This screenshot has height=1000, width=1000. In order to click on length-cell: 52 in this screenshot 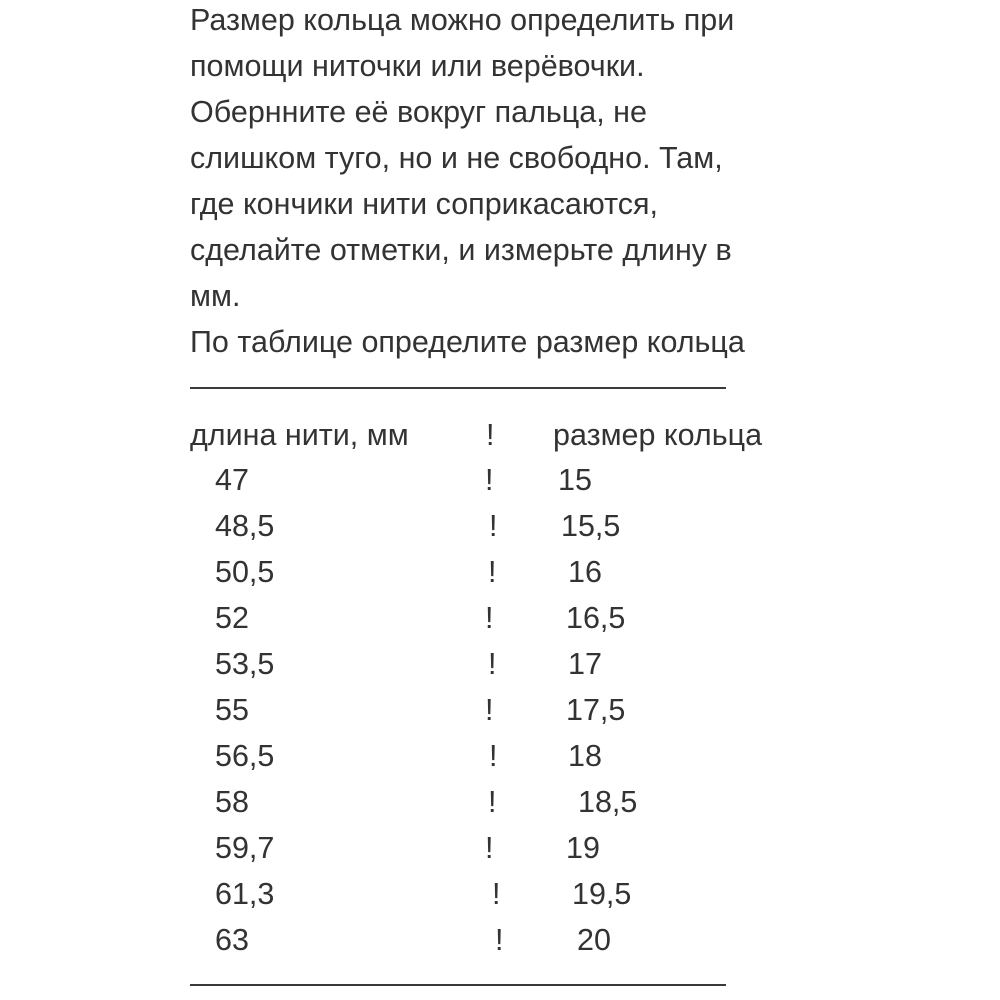, I will do `click(232, 618)`.